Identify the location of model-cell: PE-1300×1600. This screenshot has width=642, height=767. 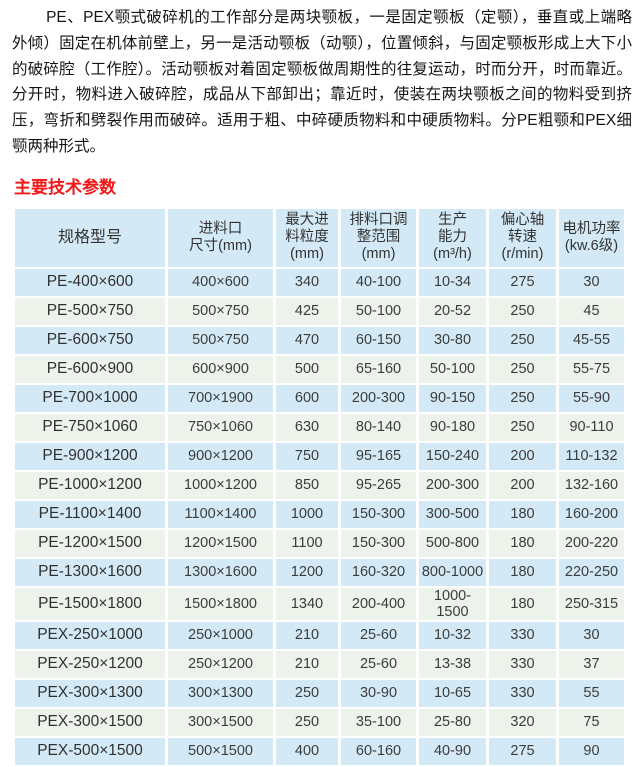
(90, 572).